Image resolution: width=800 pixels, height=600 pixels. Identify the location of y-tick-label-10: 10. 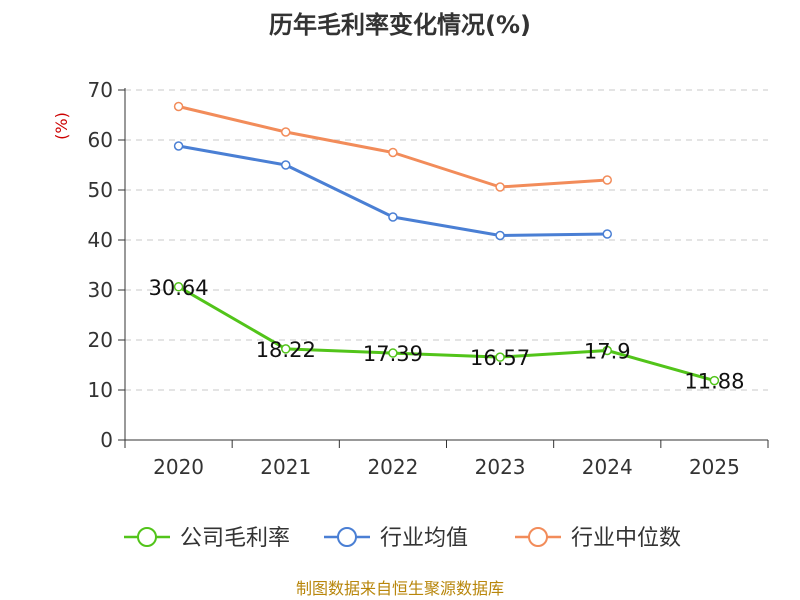
(100, 390).